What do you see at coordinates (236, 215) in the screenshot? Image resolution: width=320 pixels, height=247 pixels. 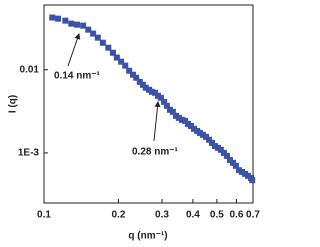 I see `x-tick-label: 0.6` at bounding box center [236, 215].